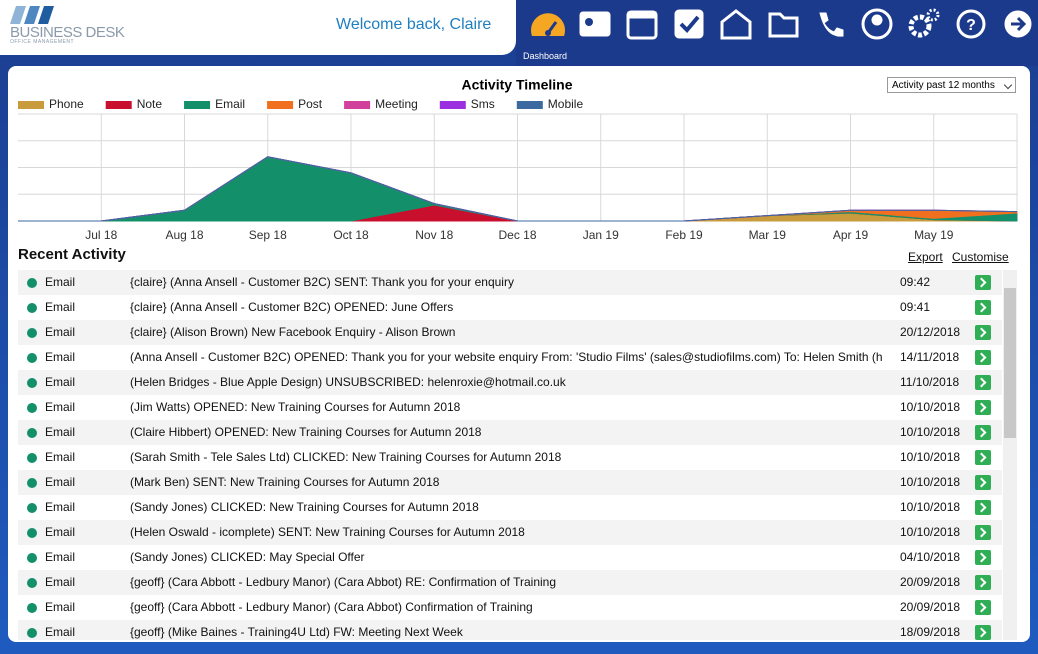 This screenshot has height=654, width=1038. What do you see at coordinates (783, 25) in the screenshot?
I see `files-icon` at bounding box center [783, 25].